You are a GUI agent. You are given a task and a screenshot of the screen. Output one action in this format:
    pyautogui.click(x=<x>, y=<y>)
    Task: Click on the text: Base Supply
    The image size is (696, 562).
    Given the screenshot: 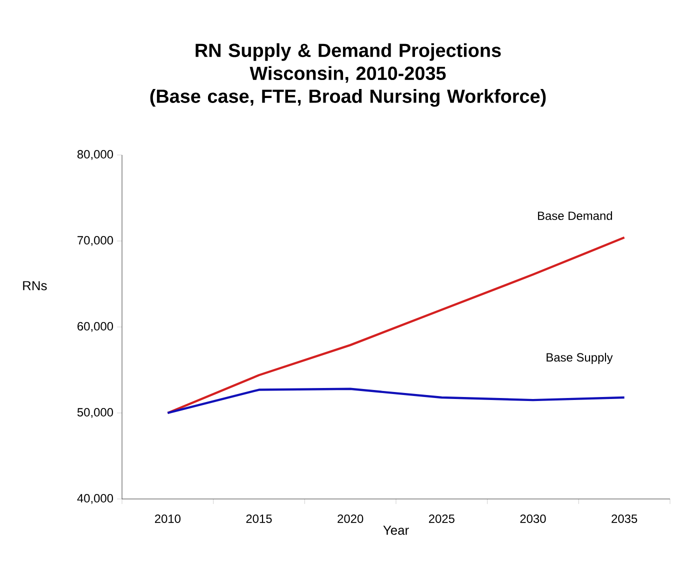 What is the action you would take?
    pyautogui.click(x=579, y=358)
    